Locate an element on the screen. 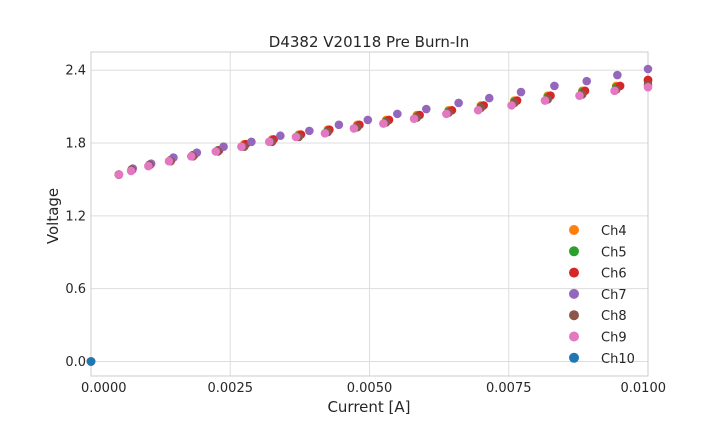 The height and width of the screenshot is (432, 720). y-tick-label: 1.8 is located at coordinates (75, 144).